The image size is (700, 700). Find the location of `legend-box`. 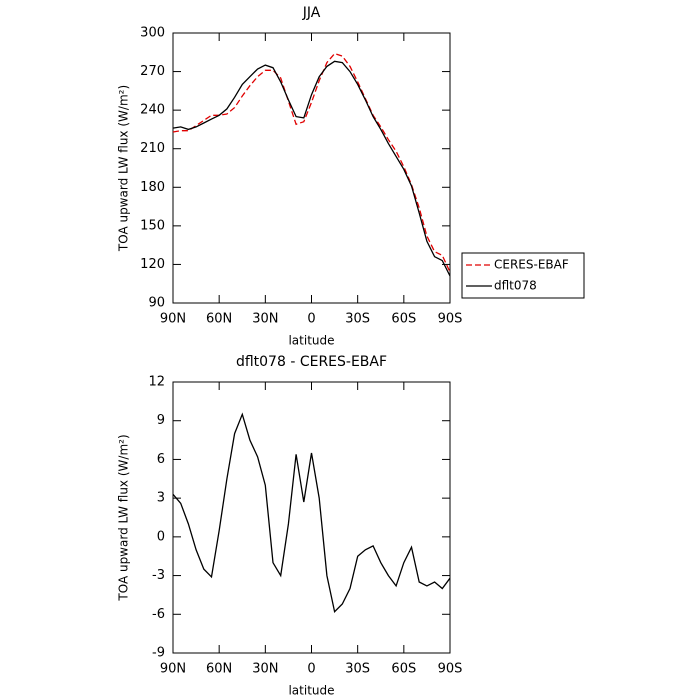

legend-box is located at coordinates (523, 275).